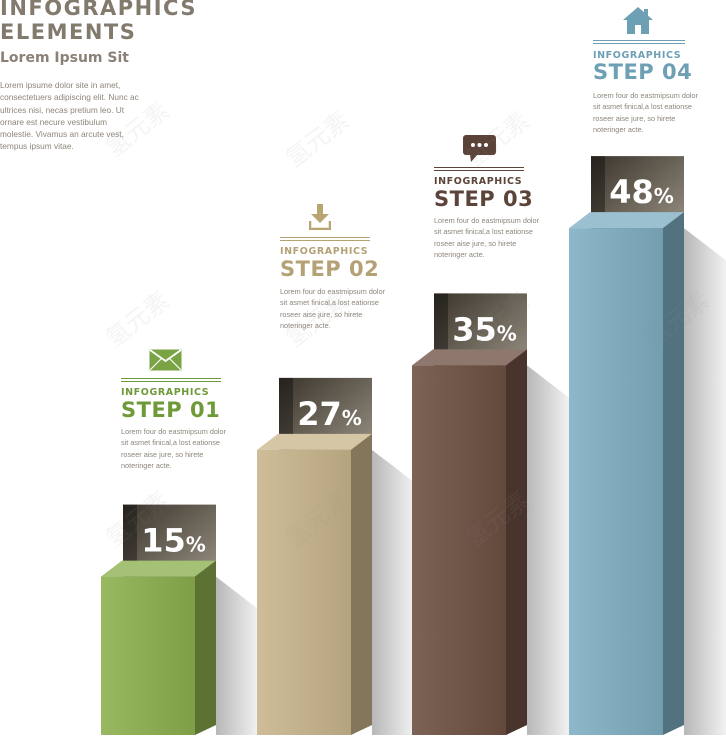 This screenshot has height=739, width=726. Describe the element at coordinates (171, 378) in the screenshot. I see `step-1-rule-top` at that location.